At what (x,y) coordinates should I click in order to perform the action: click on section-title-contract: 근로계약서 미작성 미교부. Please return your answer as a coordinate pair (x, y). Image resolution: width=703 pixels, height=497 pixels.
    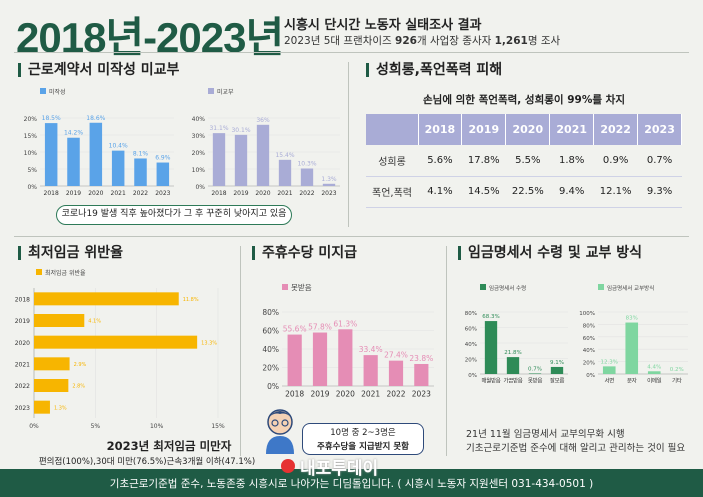
    Looking at the image, I should click on (98, 70).